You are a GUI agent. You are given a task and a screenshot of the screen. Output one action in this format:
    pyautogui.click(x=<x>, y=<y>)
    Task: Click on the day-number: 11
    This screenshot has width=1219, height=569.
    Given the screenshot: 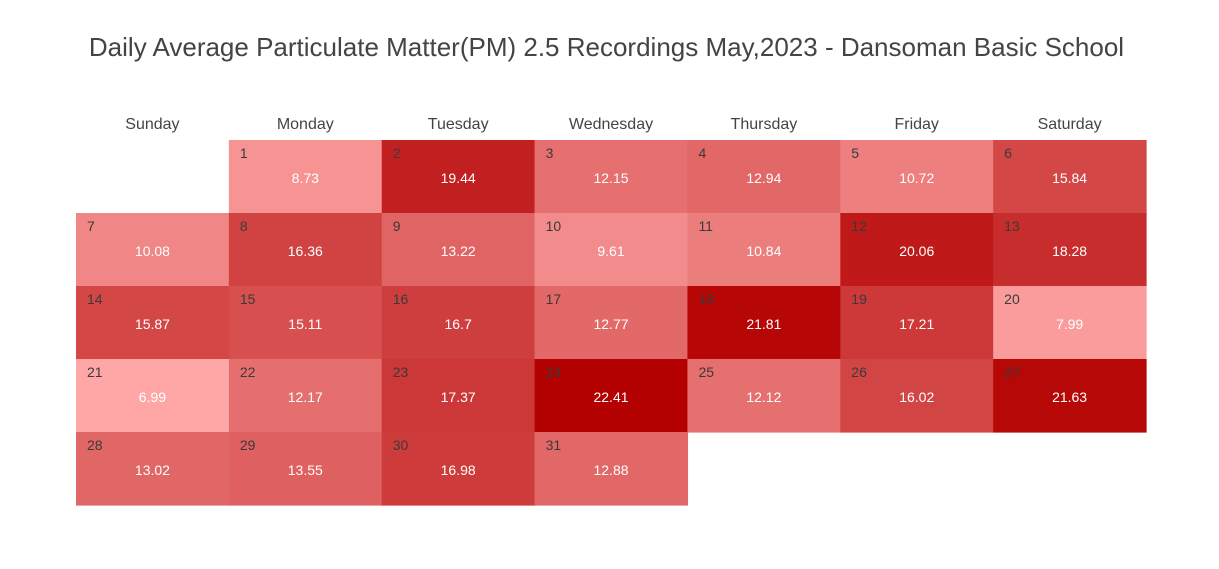 What is the action you would take?
    pyautogui.click(x=705, y=226)
    